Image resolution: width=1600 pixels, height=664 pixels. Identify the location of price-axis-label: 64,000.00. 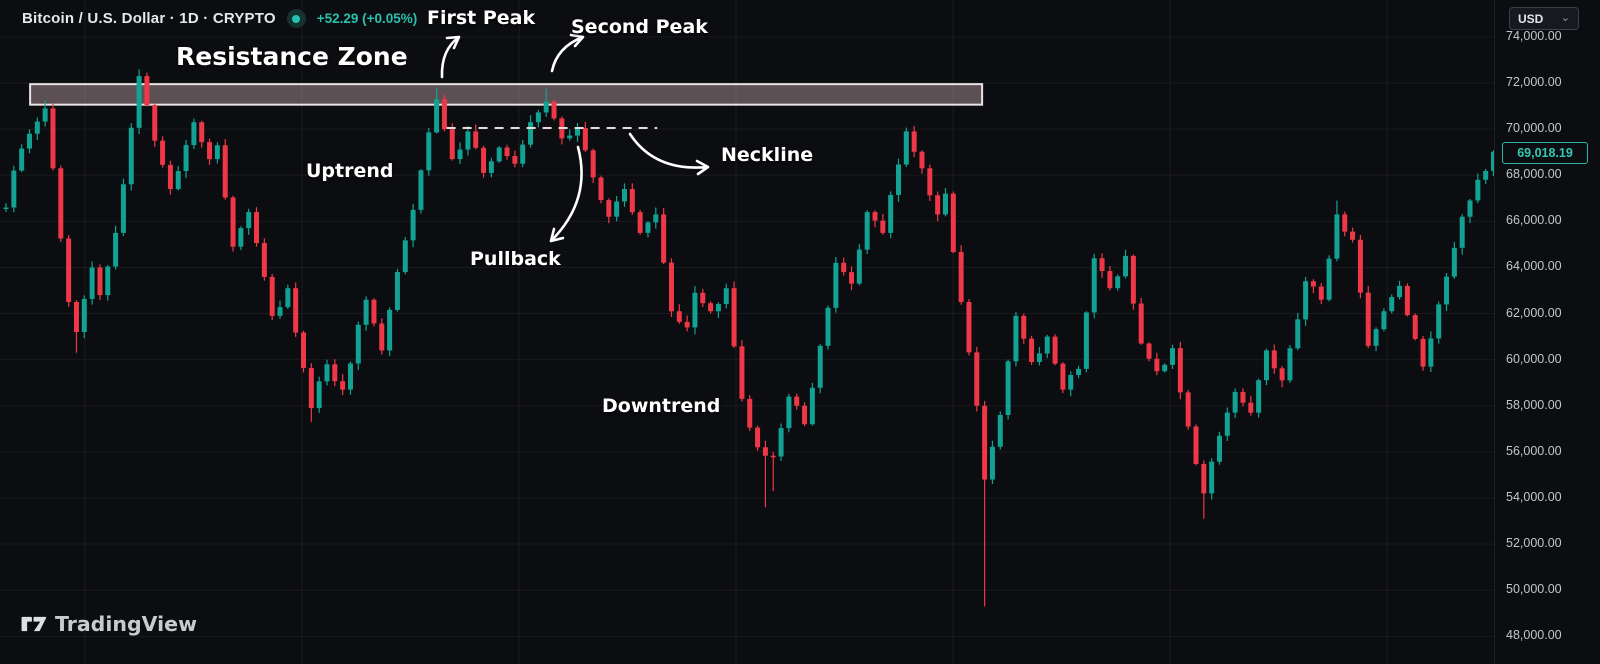
(1534, 266).